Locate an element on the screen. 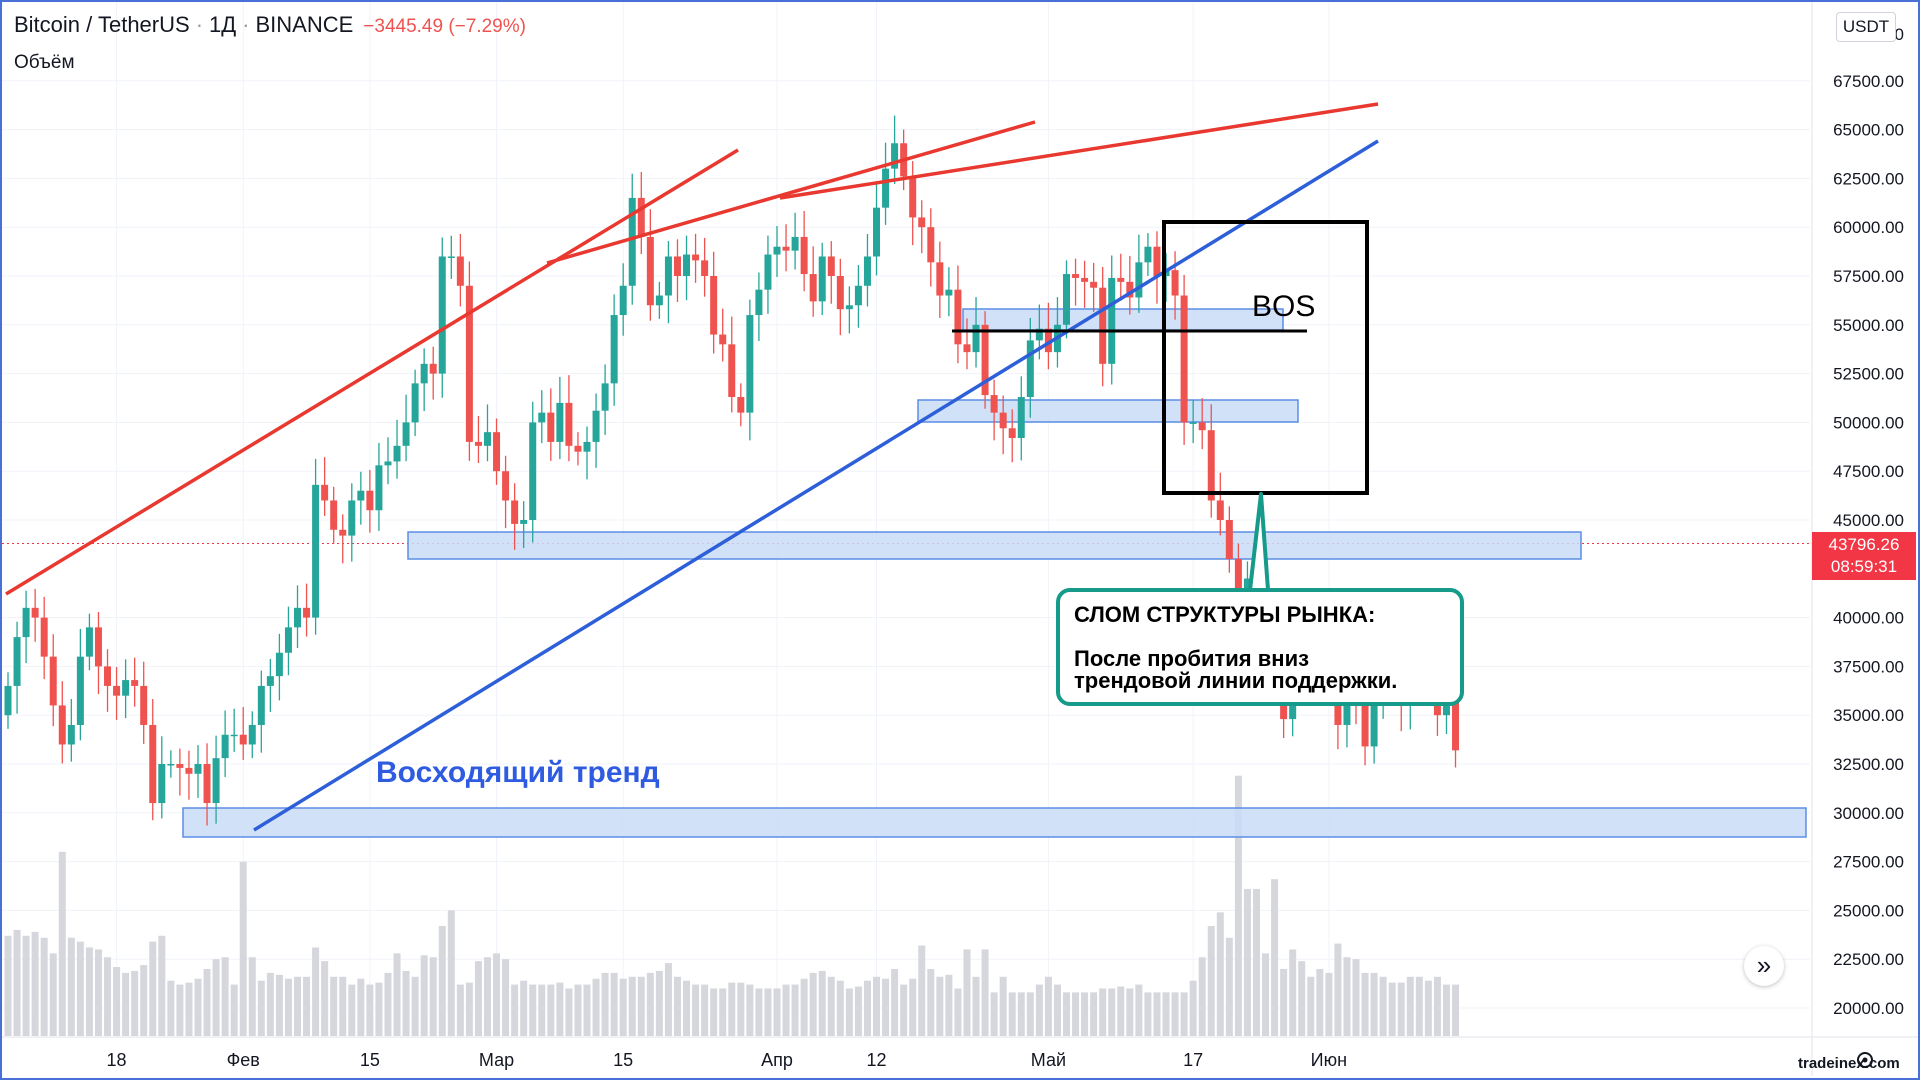  settings-gear-icon is located at coordinates (1865, 1060).